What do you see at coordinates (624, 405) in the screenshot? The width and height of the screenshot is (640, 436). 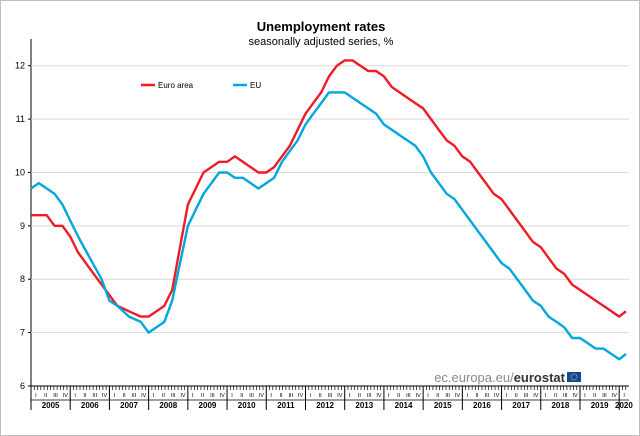 I see `x-year-label: 2020` at bounding box center [624, 405].